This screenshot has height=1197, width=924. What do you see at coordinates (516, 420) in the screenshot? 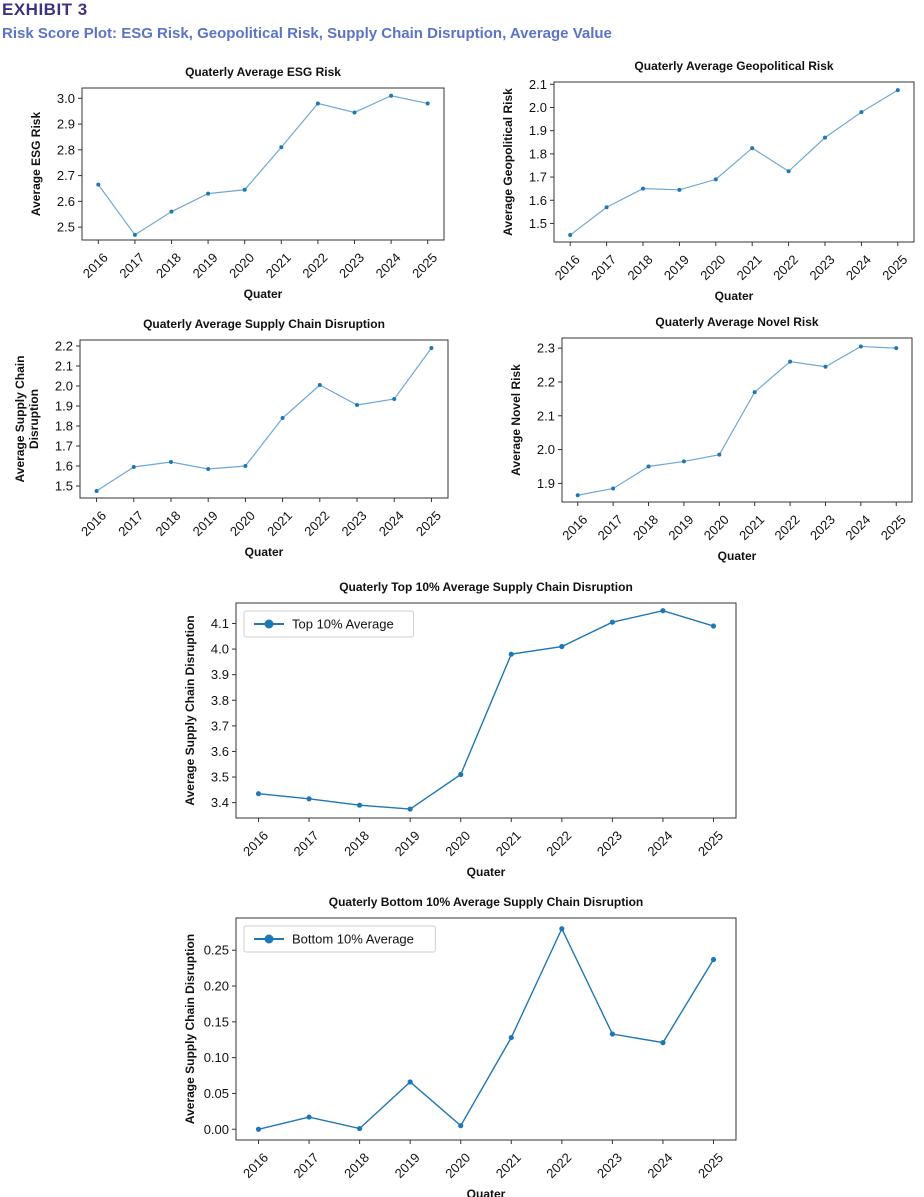
I see `y-axis-label: Average Novel Risk` at bounding box center [516, 420].